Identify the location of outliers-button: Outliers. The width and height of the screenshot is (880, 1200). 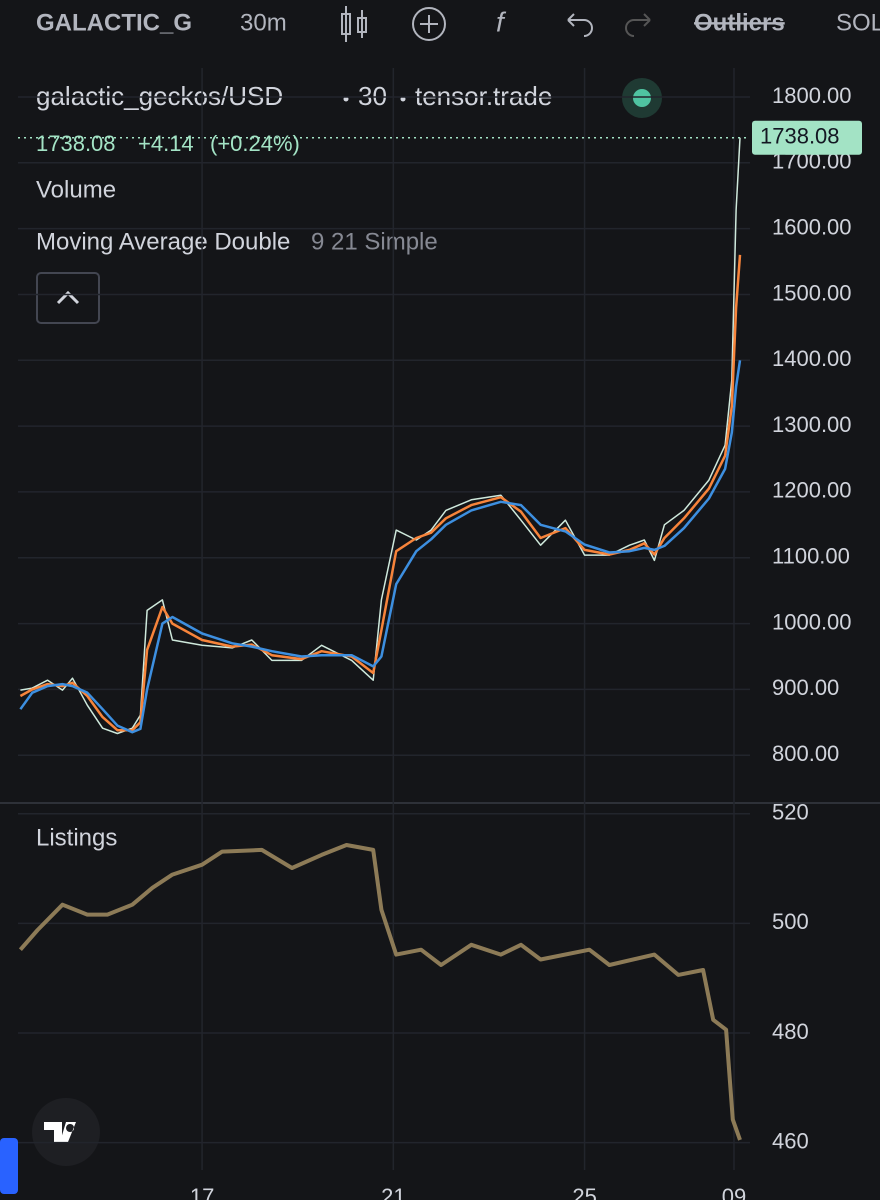
(739, 22).